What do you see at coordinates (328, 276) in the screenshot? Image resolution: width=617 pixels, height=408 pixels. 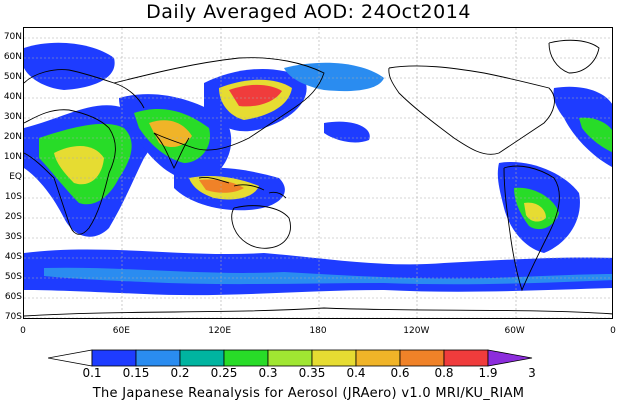 I see `aod-region-southern-ocean-inner` at bounding box center [328, 276].